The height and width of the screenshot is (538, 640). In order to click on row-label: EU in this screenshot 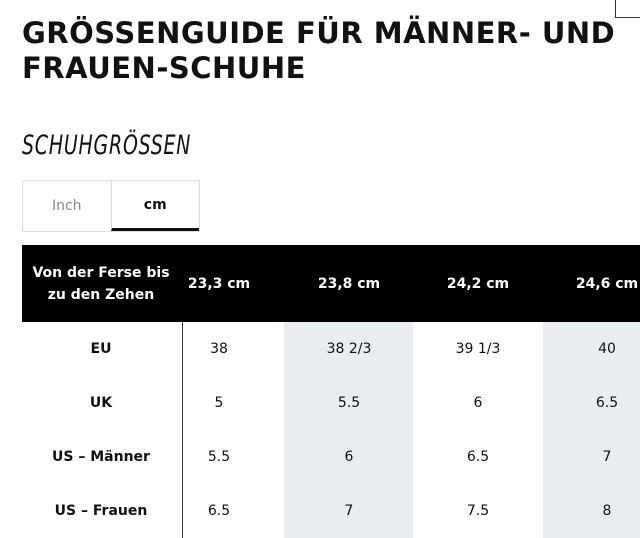, I will do `click(101, 349)`.